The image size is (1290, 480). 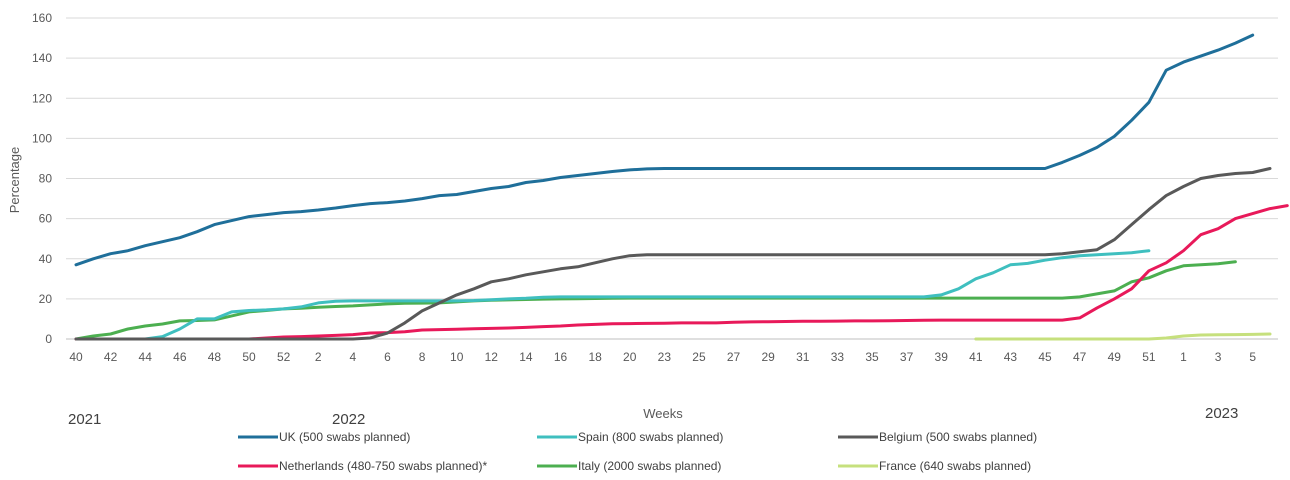 What do you see at coordinates (1221, 413) in the screenshot?
I see `year-label-2023: 2023` at bounding box center [1221, 413].